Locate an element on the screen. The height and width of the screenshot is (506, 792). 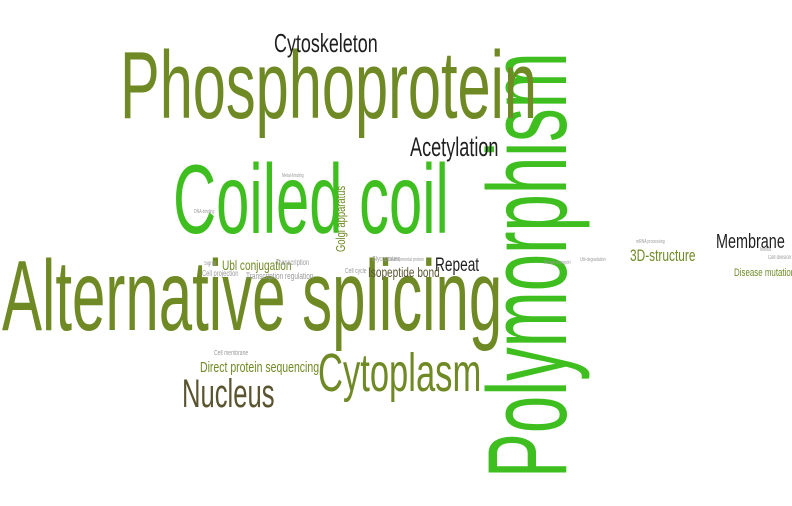
word-developmental-protein: Developmental protein is located at coordinates (406, 260).